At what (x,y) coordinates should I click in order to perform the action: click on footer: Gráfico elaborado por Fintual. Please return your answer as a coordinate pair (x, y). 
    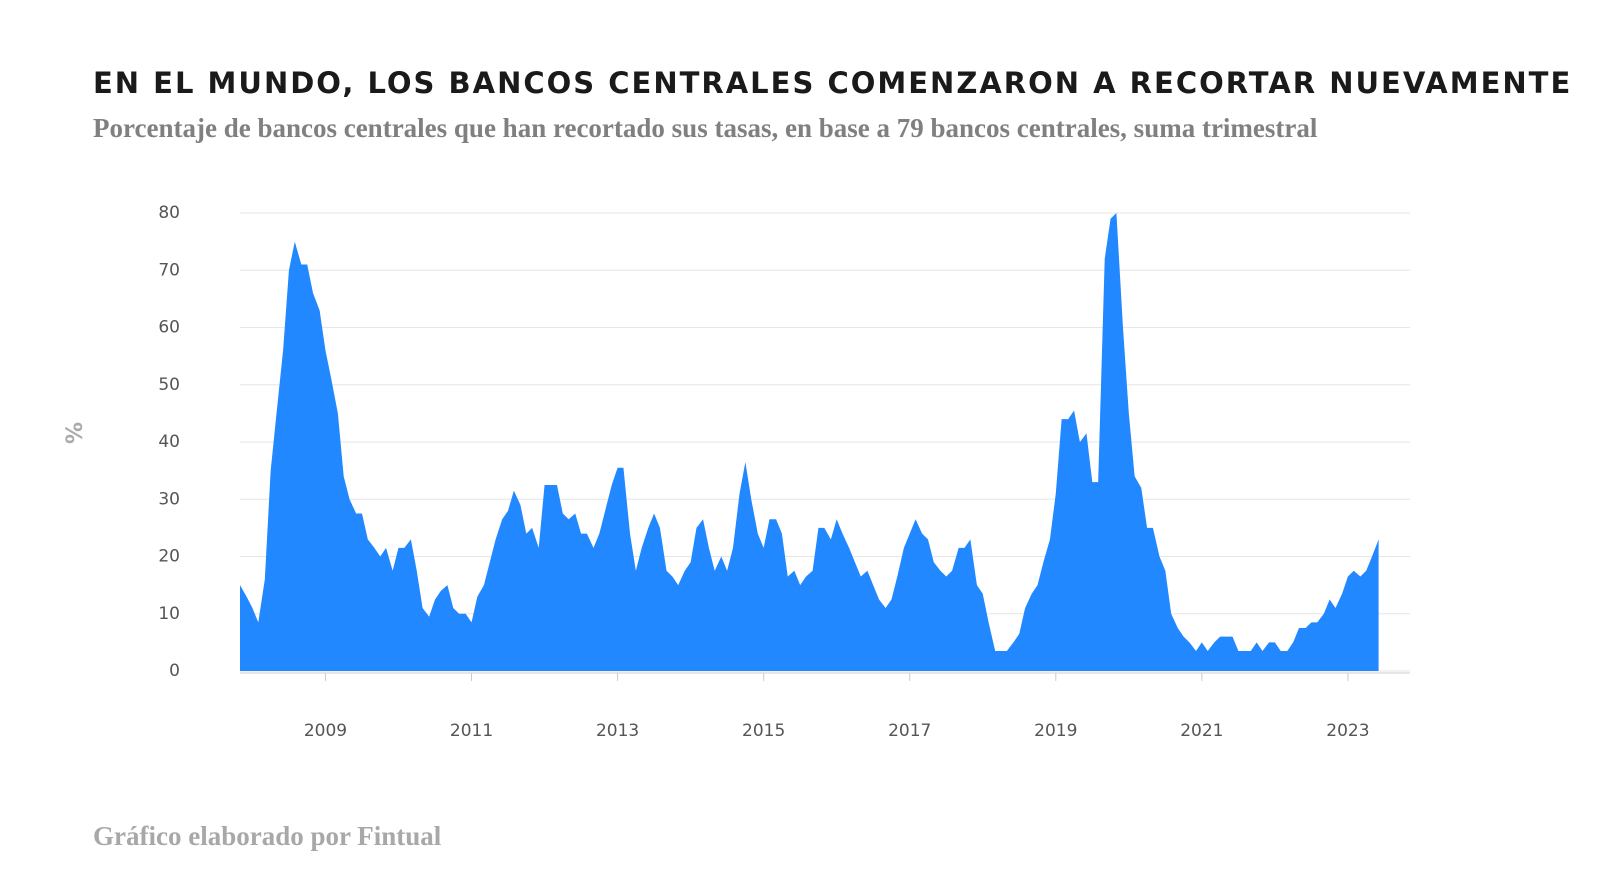
    Looking at the image, I should click on (267, 836).